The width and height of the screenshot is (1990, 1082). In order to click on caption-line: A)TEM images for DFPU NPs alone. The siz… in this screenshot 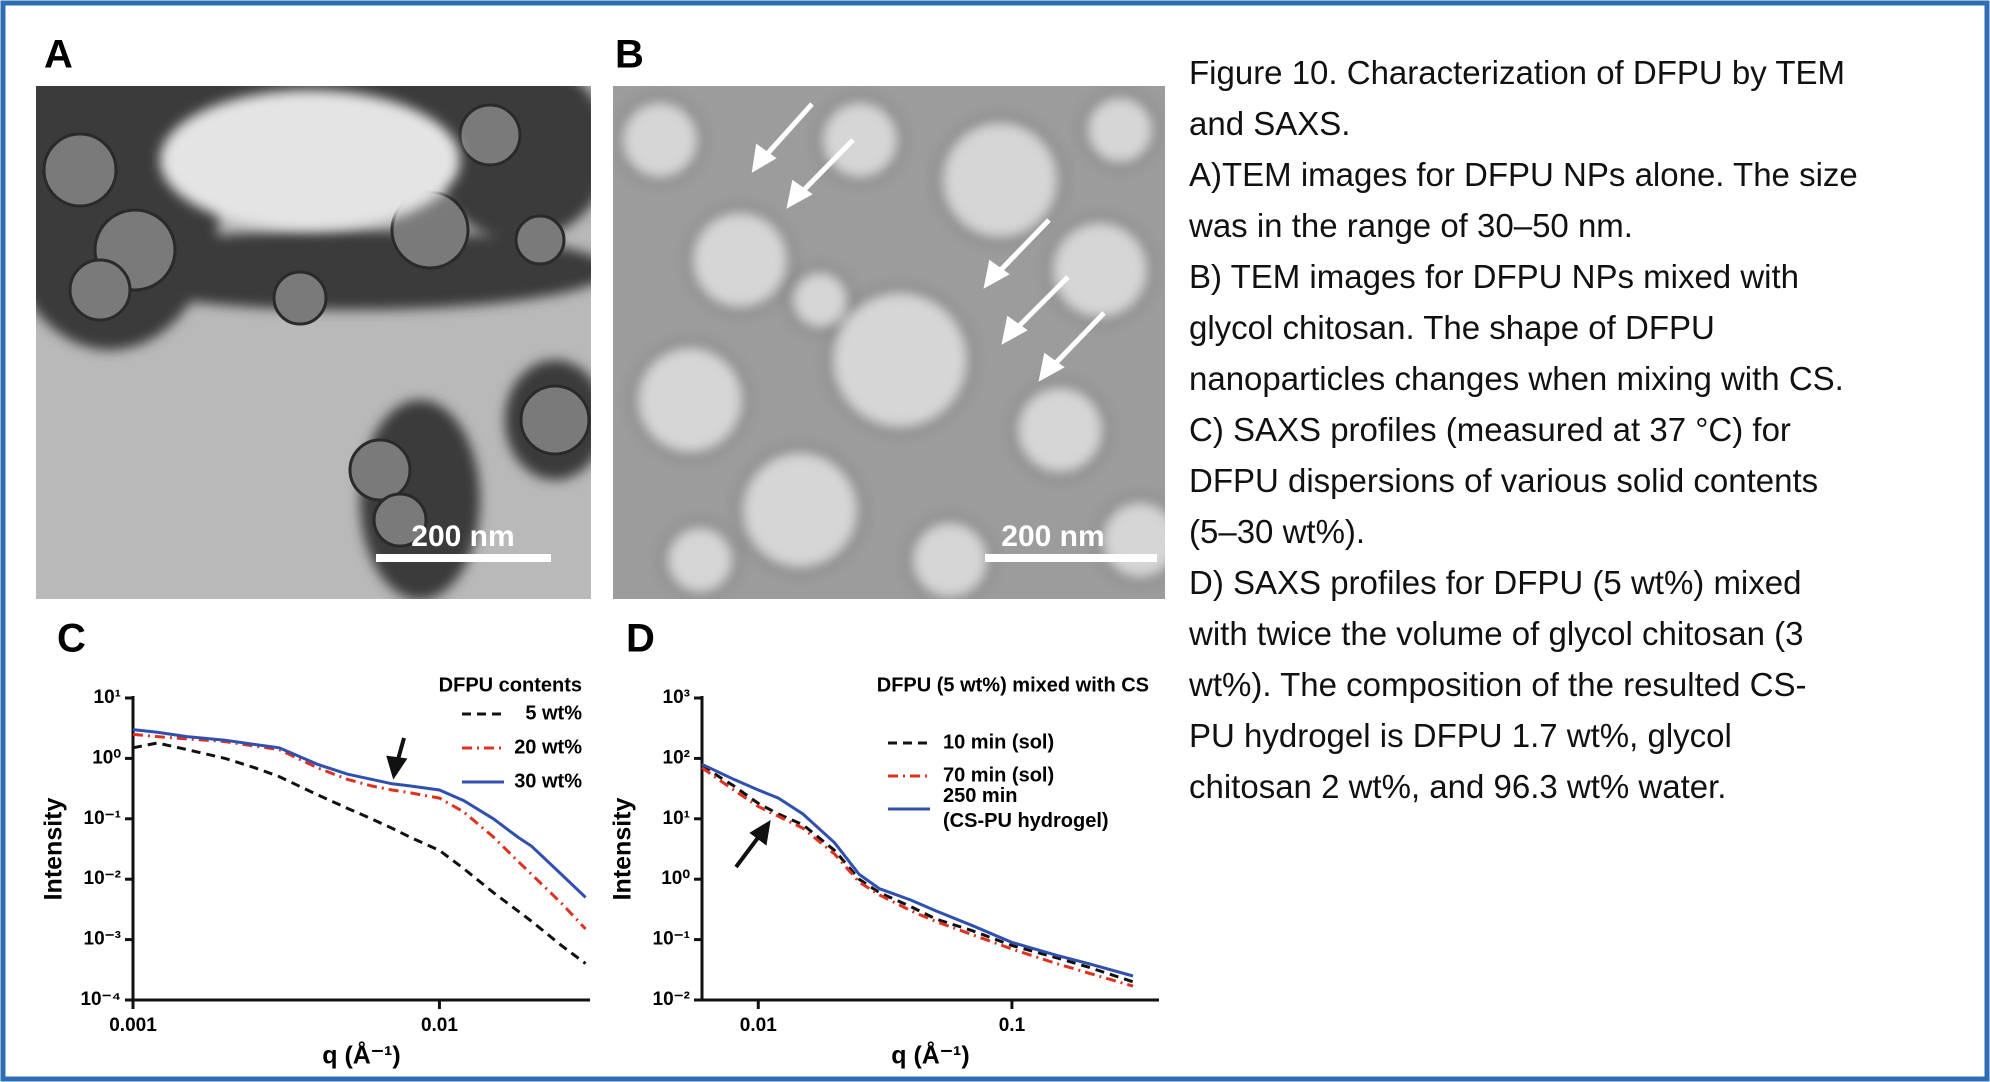, I will do `click(1523, 174)`.